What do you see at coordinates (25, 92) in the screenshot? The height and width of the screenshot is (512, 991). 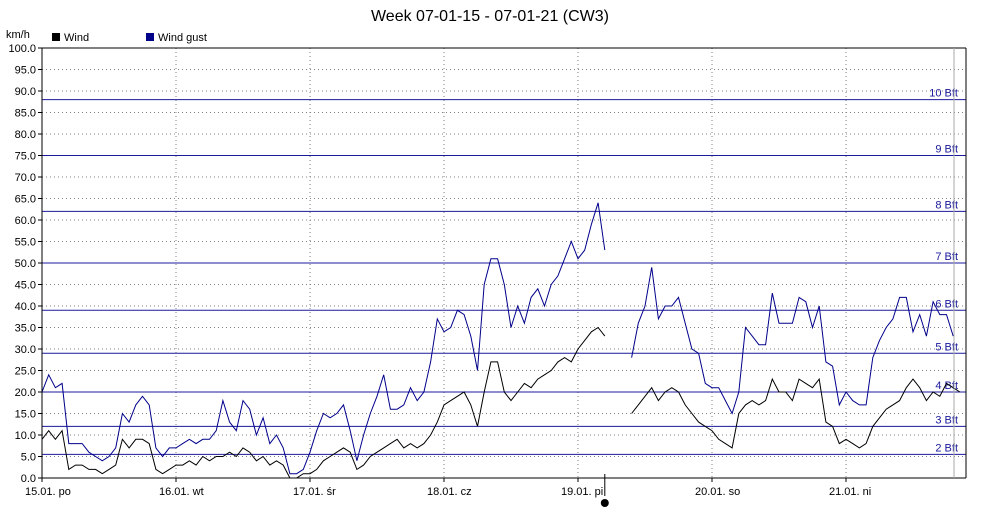 I see `y-tick-label: 90.0` at bounding box center [25, 92].